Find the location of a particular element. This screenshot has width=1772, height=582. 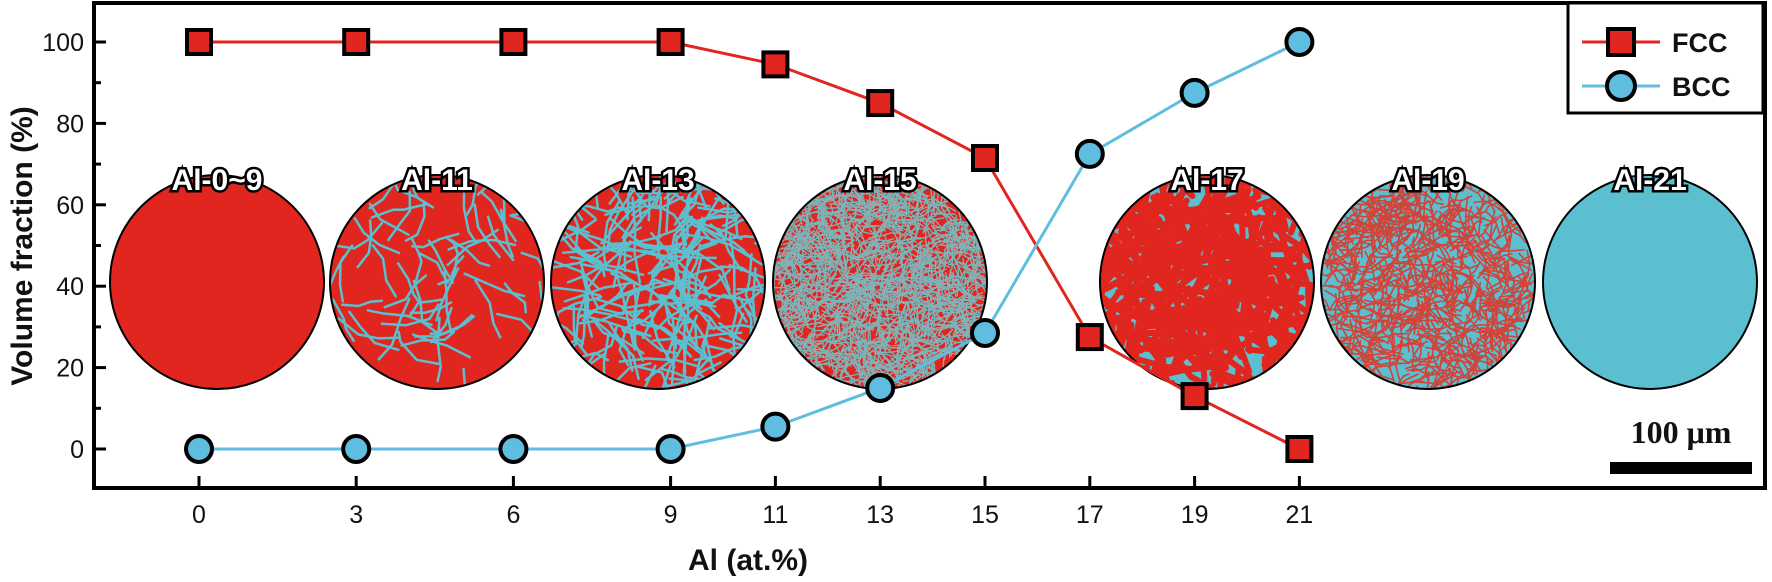

y-tick-label: 40 is located at coordinates (70, 287).